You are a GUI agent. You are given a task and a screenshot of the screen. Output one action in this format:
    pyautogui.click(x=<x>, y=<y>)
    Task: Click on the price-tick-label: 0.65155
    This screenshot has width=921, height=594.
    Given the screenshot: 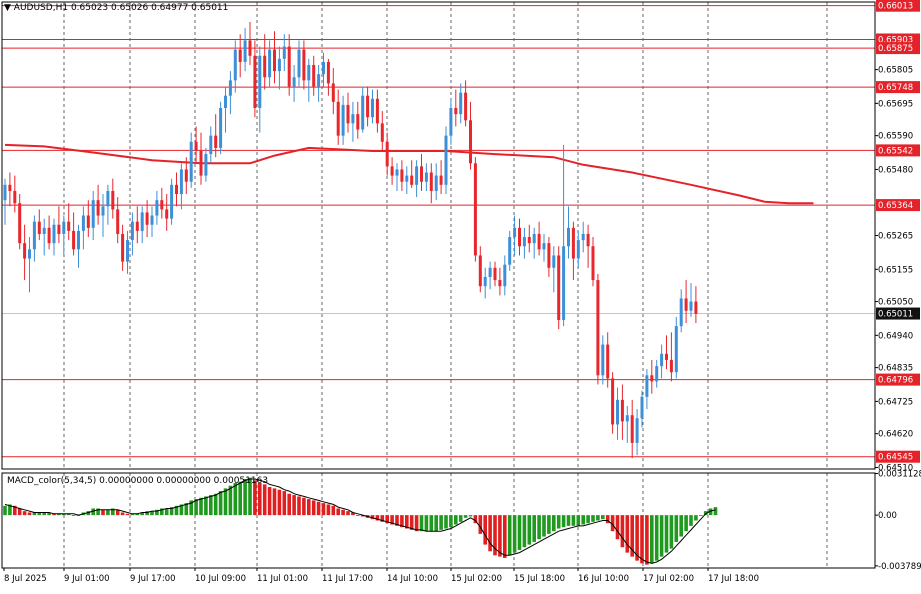 What is the action you would take?
    pyautogui.click(x=895, y=270)
    